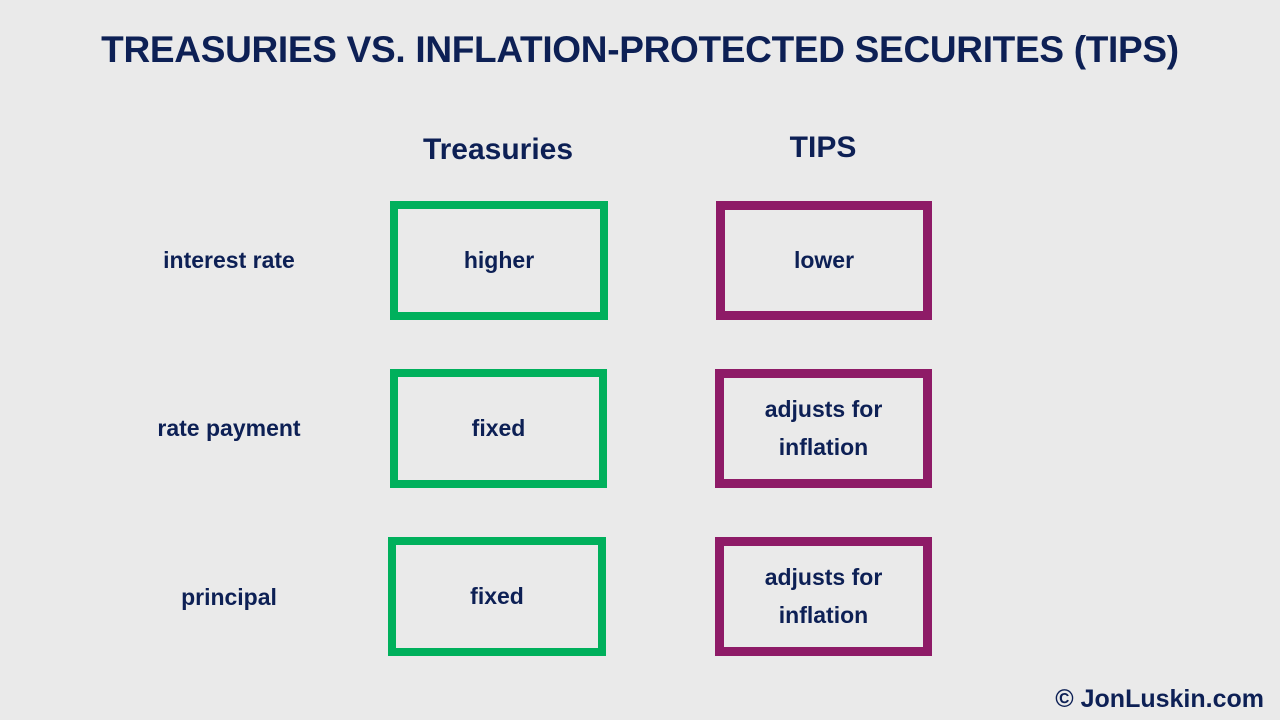 The width and height of the screenshot is (1280, 720). I want to click on value-text: higher, so click(499, 259).